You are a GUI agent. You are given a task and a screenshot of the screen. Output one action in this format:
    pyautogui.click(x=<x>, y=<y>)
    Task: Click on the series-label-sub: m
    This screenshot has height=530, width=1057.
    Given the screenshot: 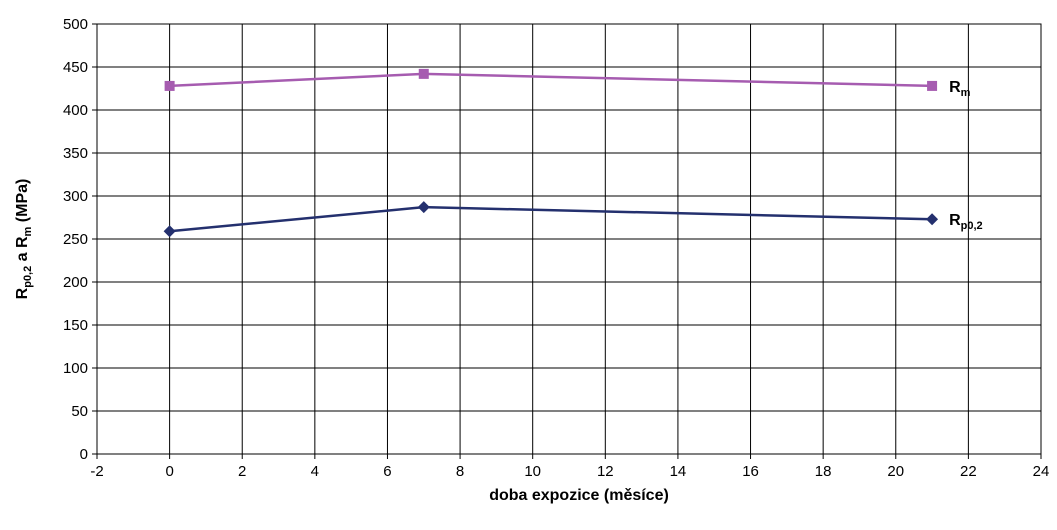 What is the action you would take?
    pyautogui.click(x=966, y=93)
    